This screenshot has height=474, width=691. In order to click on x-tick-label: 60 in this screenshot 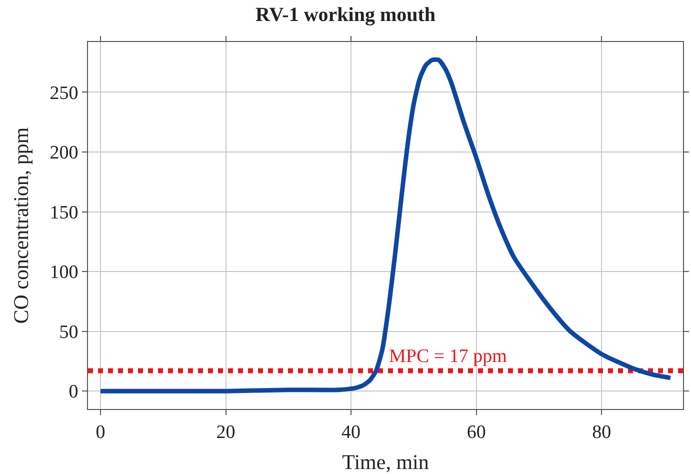, I will do `click(476, 432)`.